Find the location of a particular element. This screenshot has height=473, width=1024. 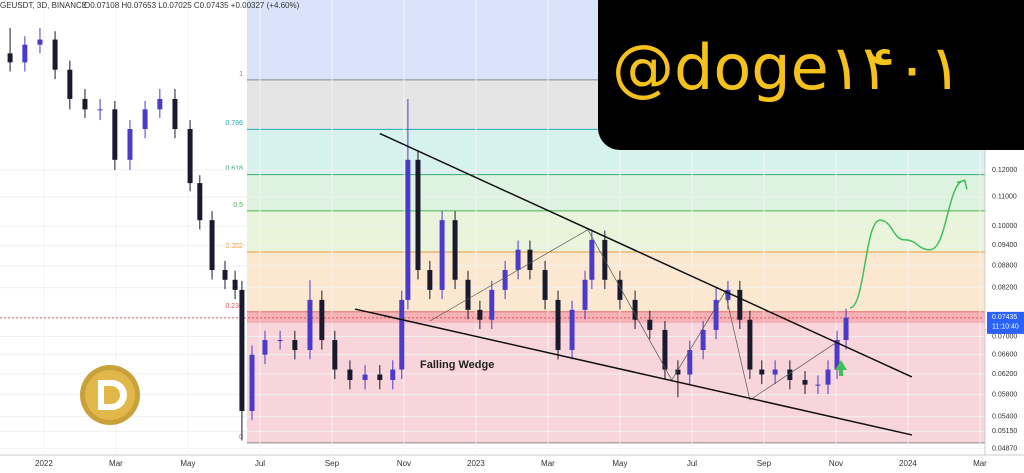

fib-label: 0.5 is located at coordinates (238, 205).